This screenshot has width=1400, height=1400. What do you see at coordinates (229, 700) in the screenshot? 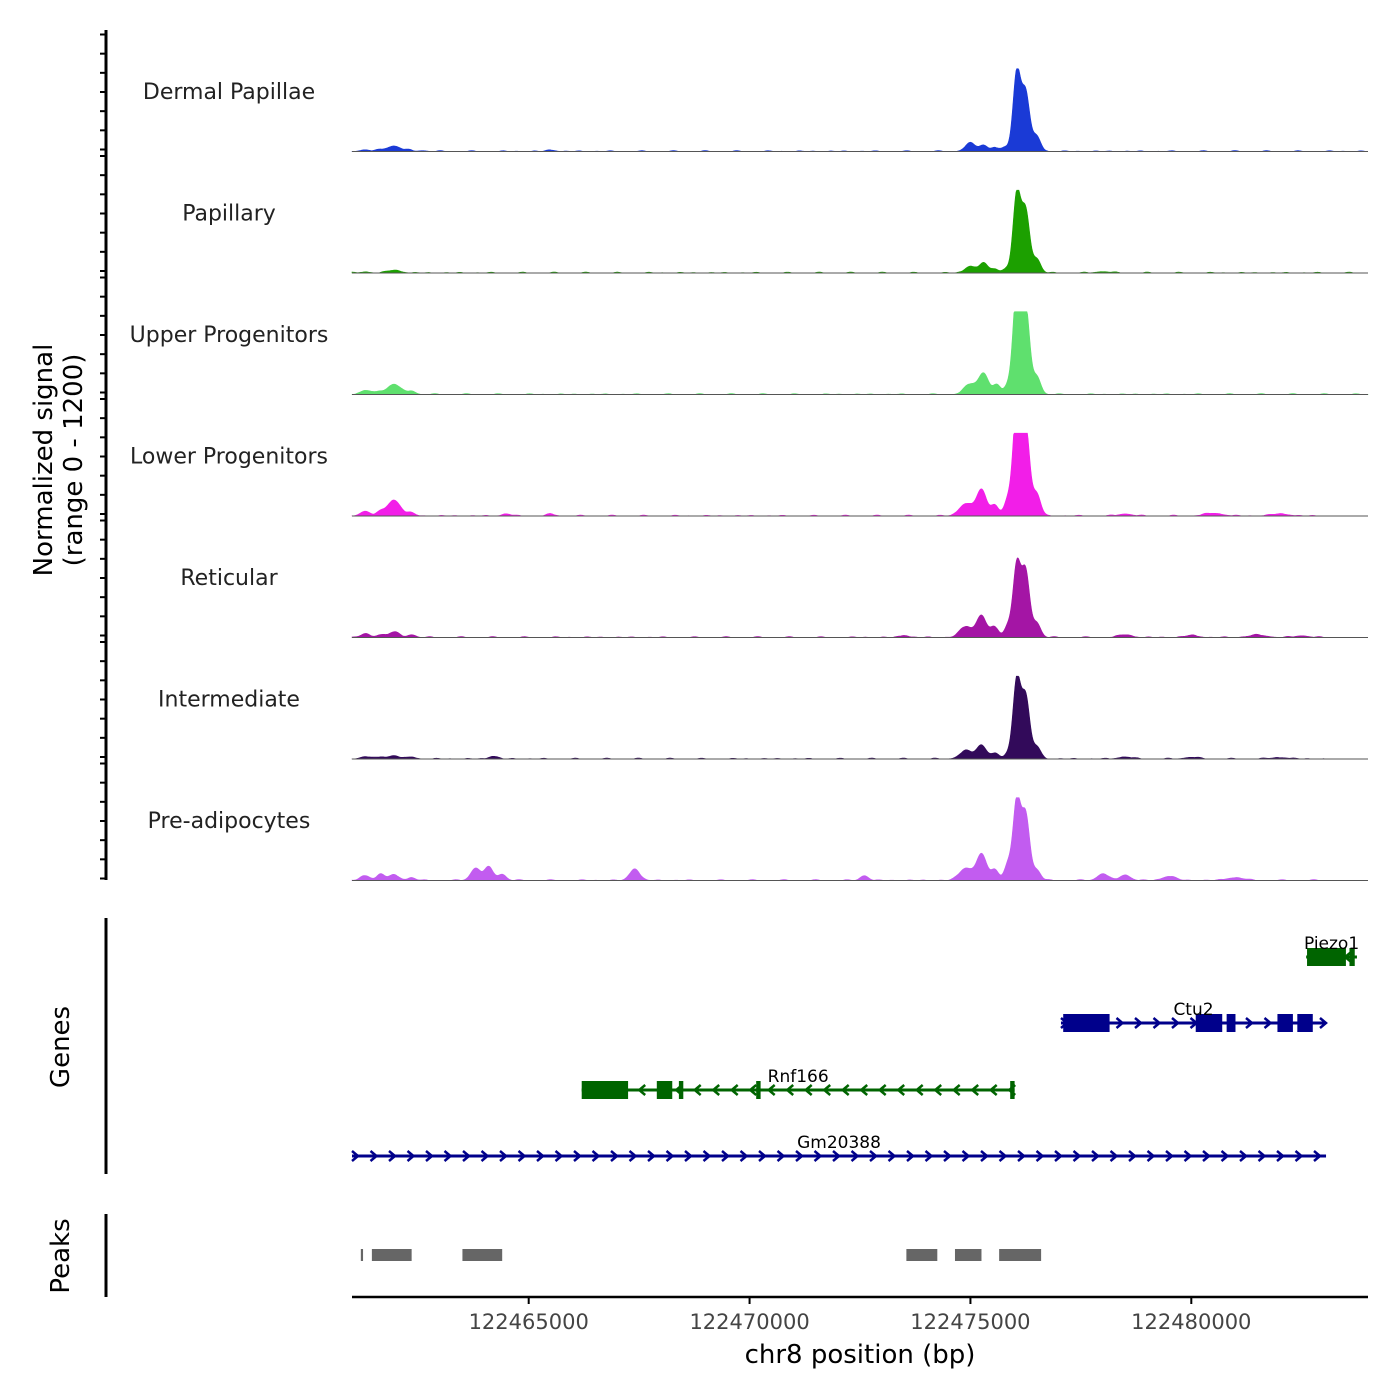
I see `track-label: Intermediate` at bounding box center [229, 700].